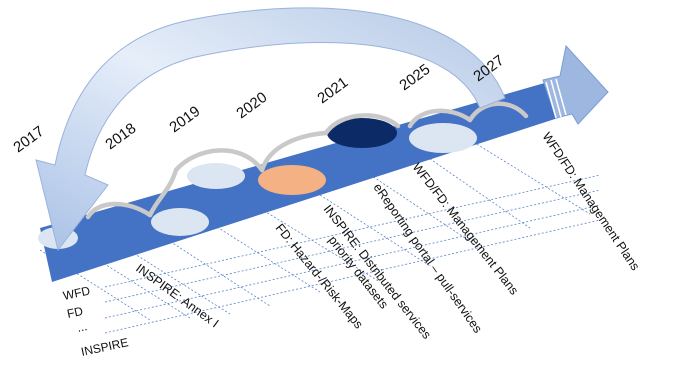 The height and width of the screenshot is (365, 686). What do you see at coordinates (292, 180) in the screenshot?
I see `milestone-2020` at bounding box center [292, 180].